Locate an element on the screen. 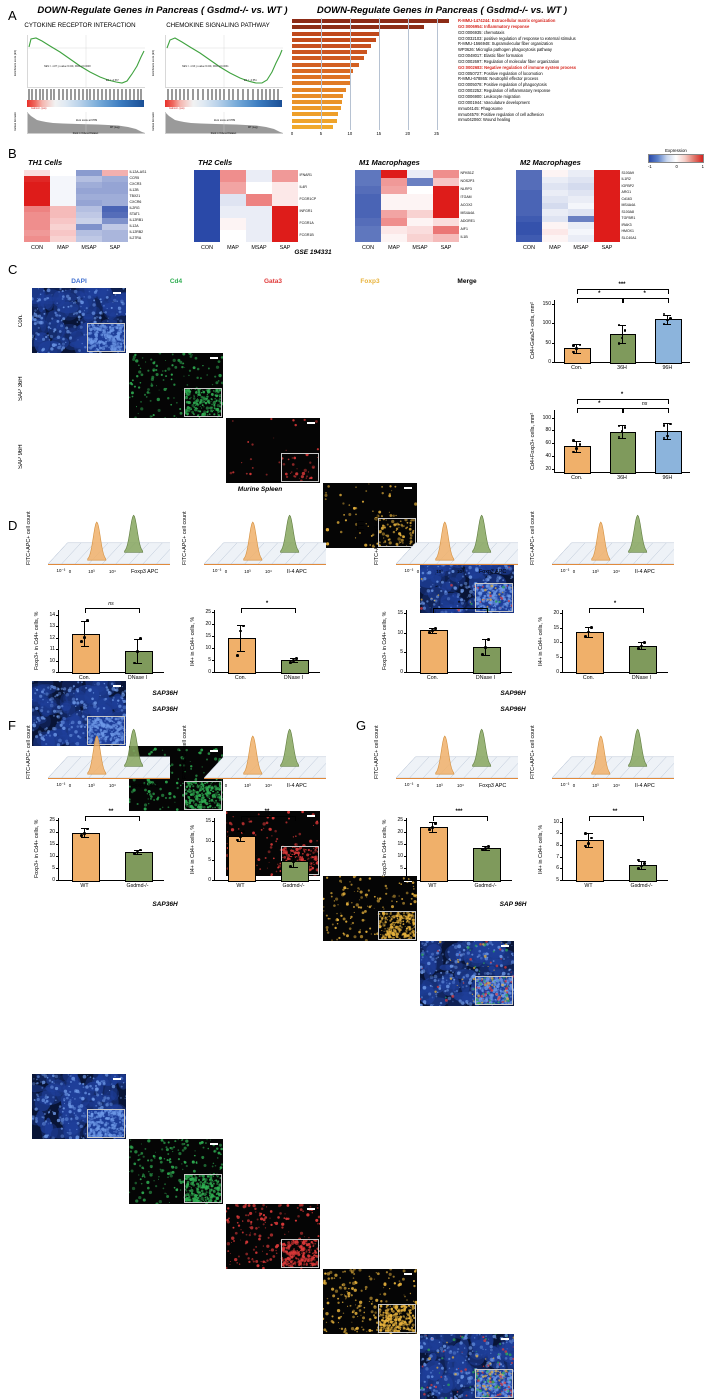 Image resolution: width=706 pixels, height=1399 pixels. chart-x-tick-label: WT is located at coordinates (588, 886).